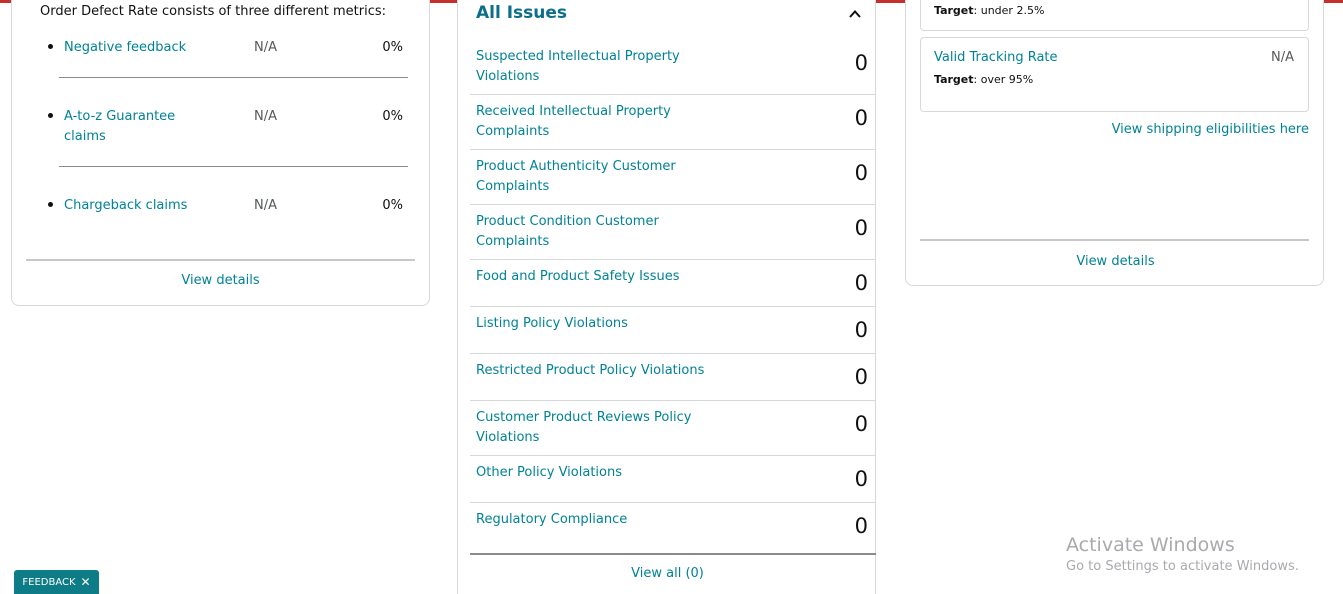 The height and width of the screenshot is (594, 1343). Describe the element at coordinates (673, 479) in the screenshot. I see `issue-row: Other Policy Violations 0` at that location.